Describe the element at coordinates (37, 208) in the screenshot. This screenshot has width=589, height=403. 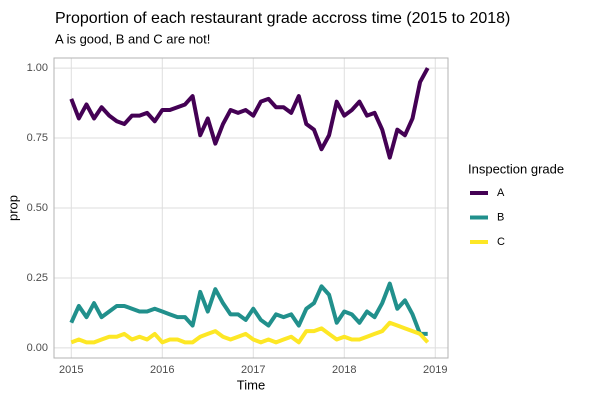
I see `y-tick-label: 0.50` at that location.